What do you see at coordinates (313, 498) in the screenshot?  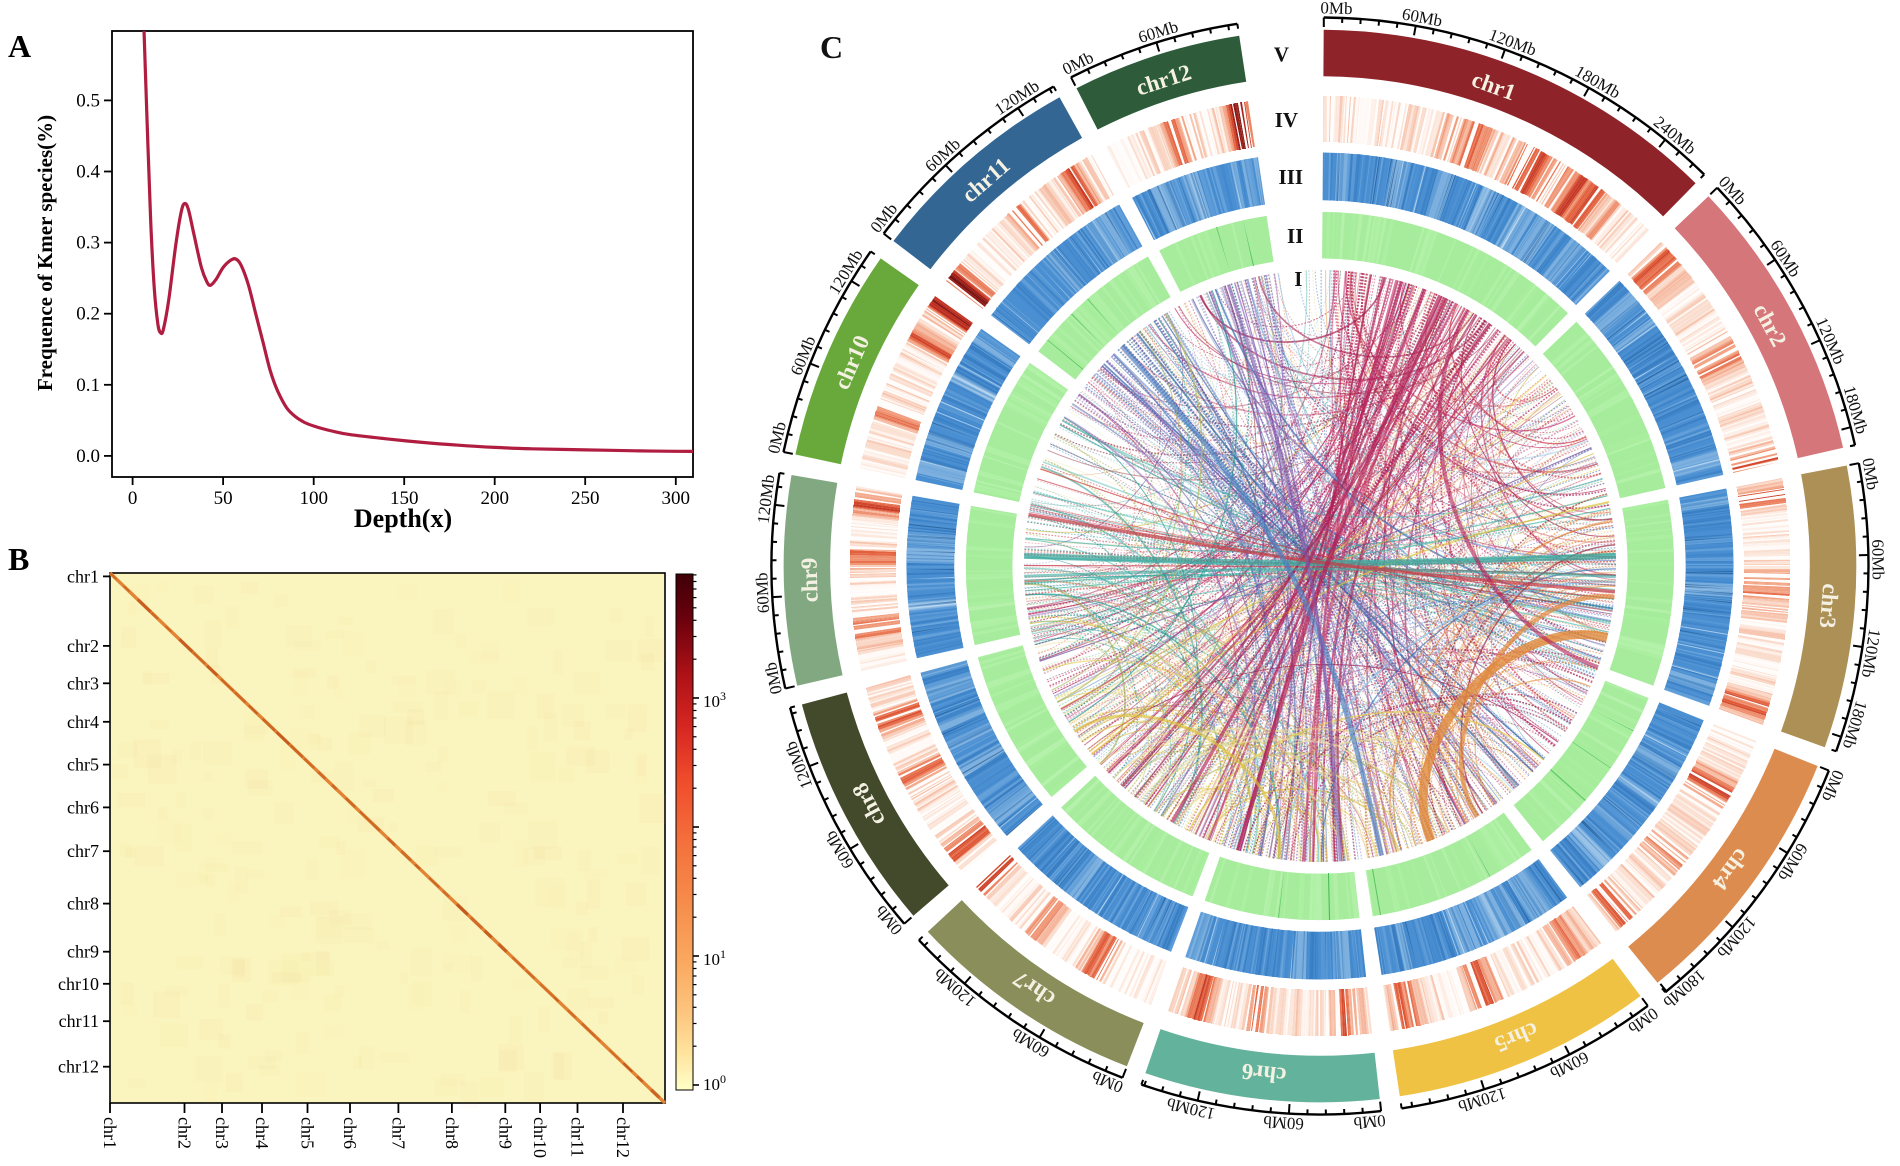 I see `svg-text: 100` at bounding box center [313, 498].